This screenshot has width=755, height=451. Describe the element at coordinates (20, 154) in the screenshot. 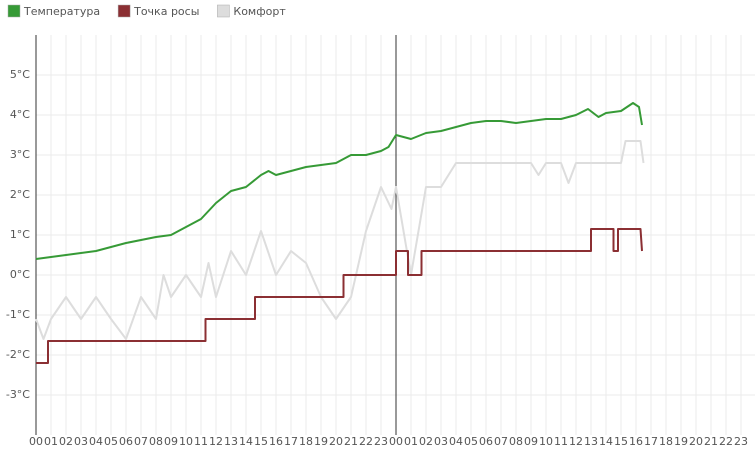

I see `y-tick-label: 3°C` at that location.